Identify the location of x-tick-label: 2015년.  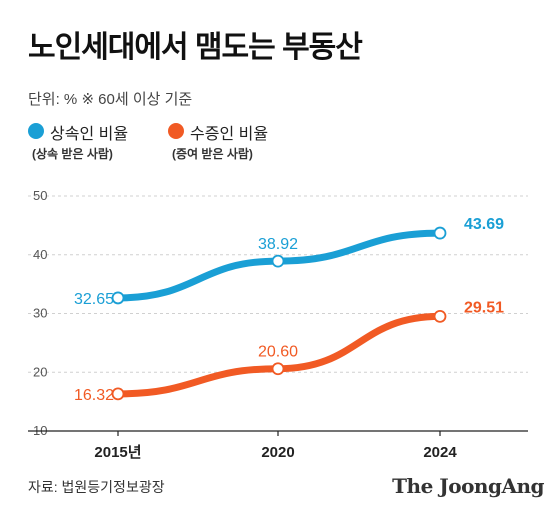
(117, 452).